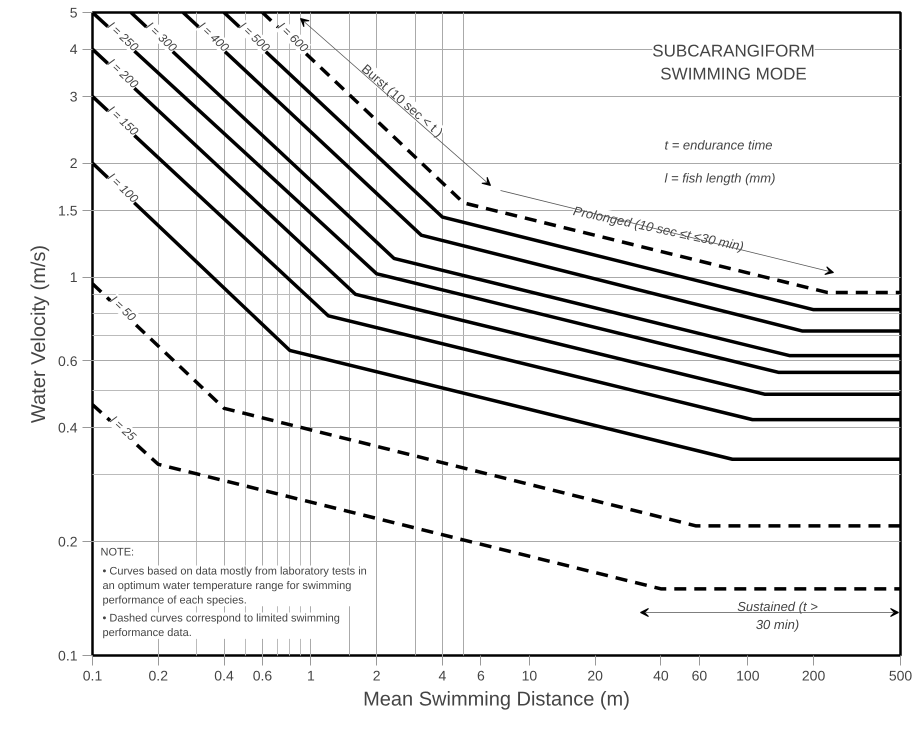 This screenshot has height=740, width=916. What do you see at coordinates (700, 676) in the screenshot?
I see `x-tick-label: 60` at bounding box center [700, 676].